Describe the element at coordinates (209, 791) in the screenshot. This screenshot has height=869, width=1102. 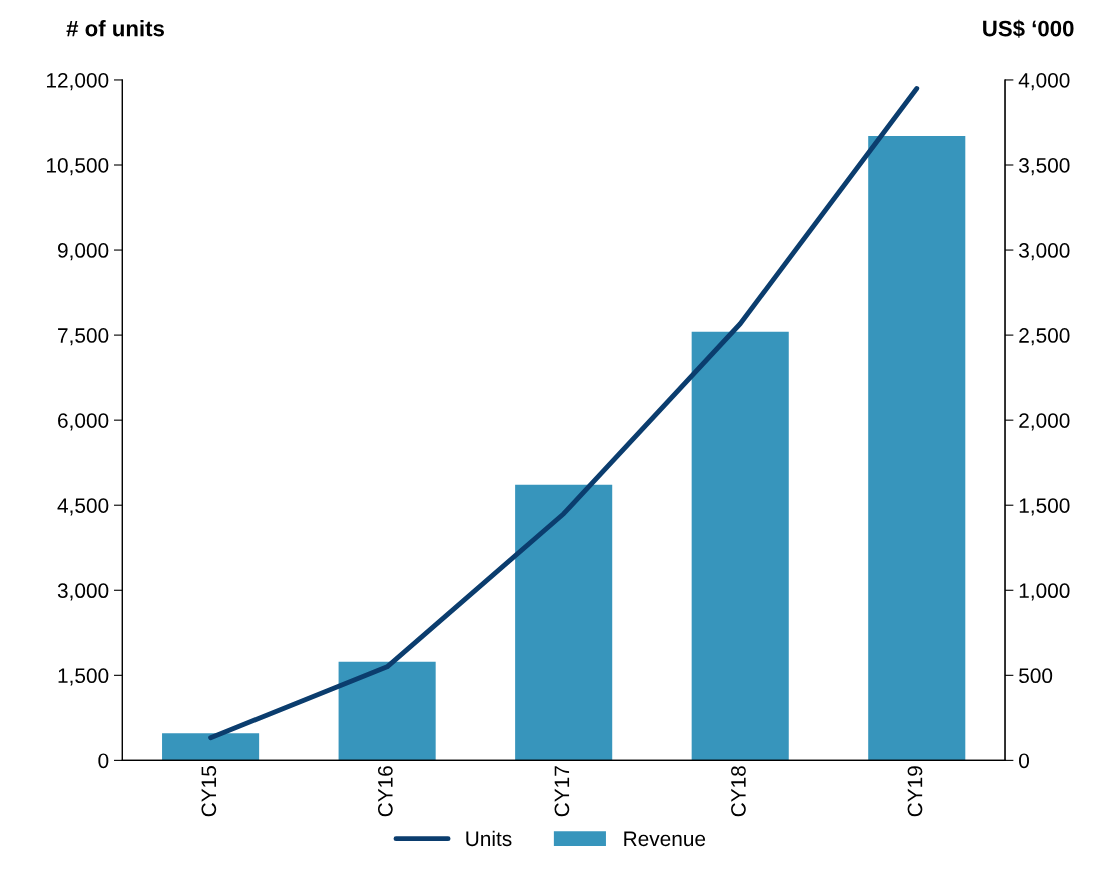
I see `x-tick-label: CY15` at that location.